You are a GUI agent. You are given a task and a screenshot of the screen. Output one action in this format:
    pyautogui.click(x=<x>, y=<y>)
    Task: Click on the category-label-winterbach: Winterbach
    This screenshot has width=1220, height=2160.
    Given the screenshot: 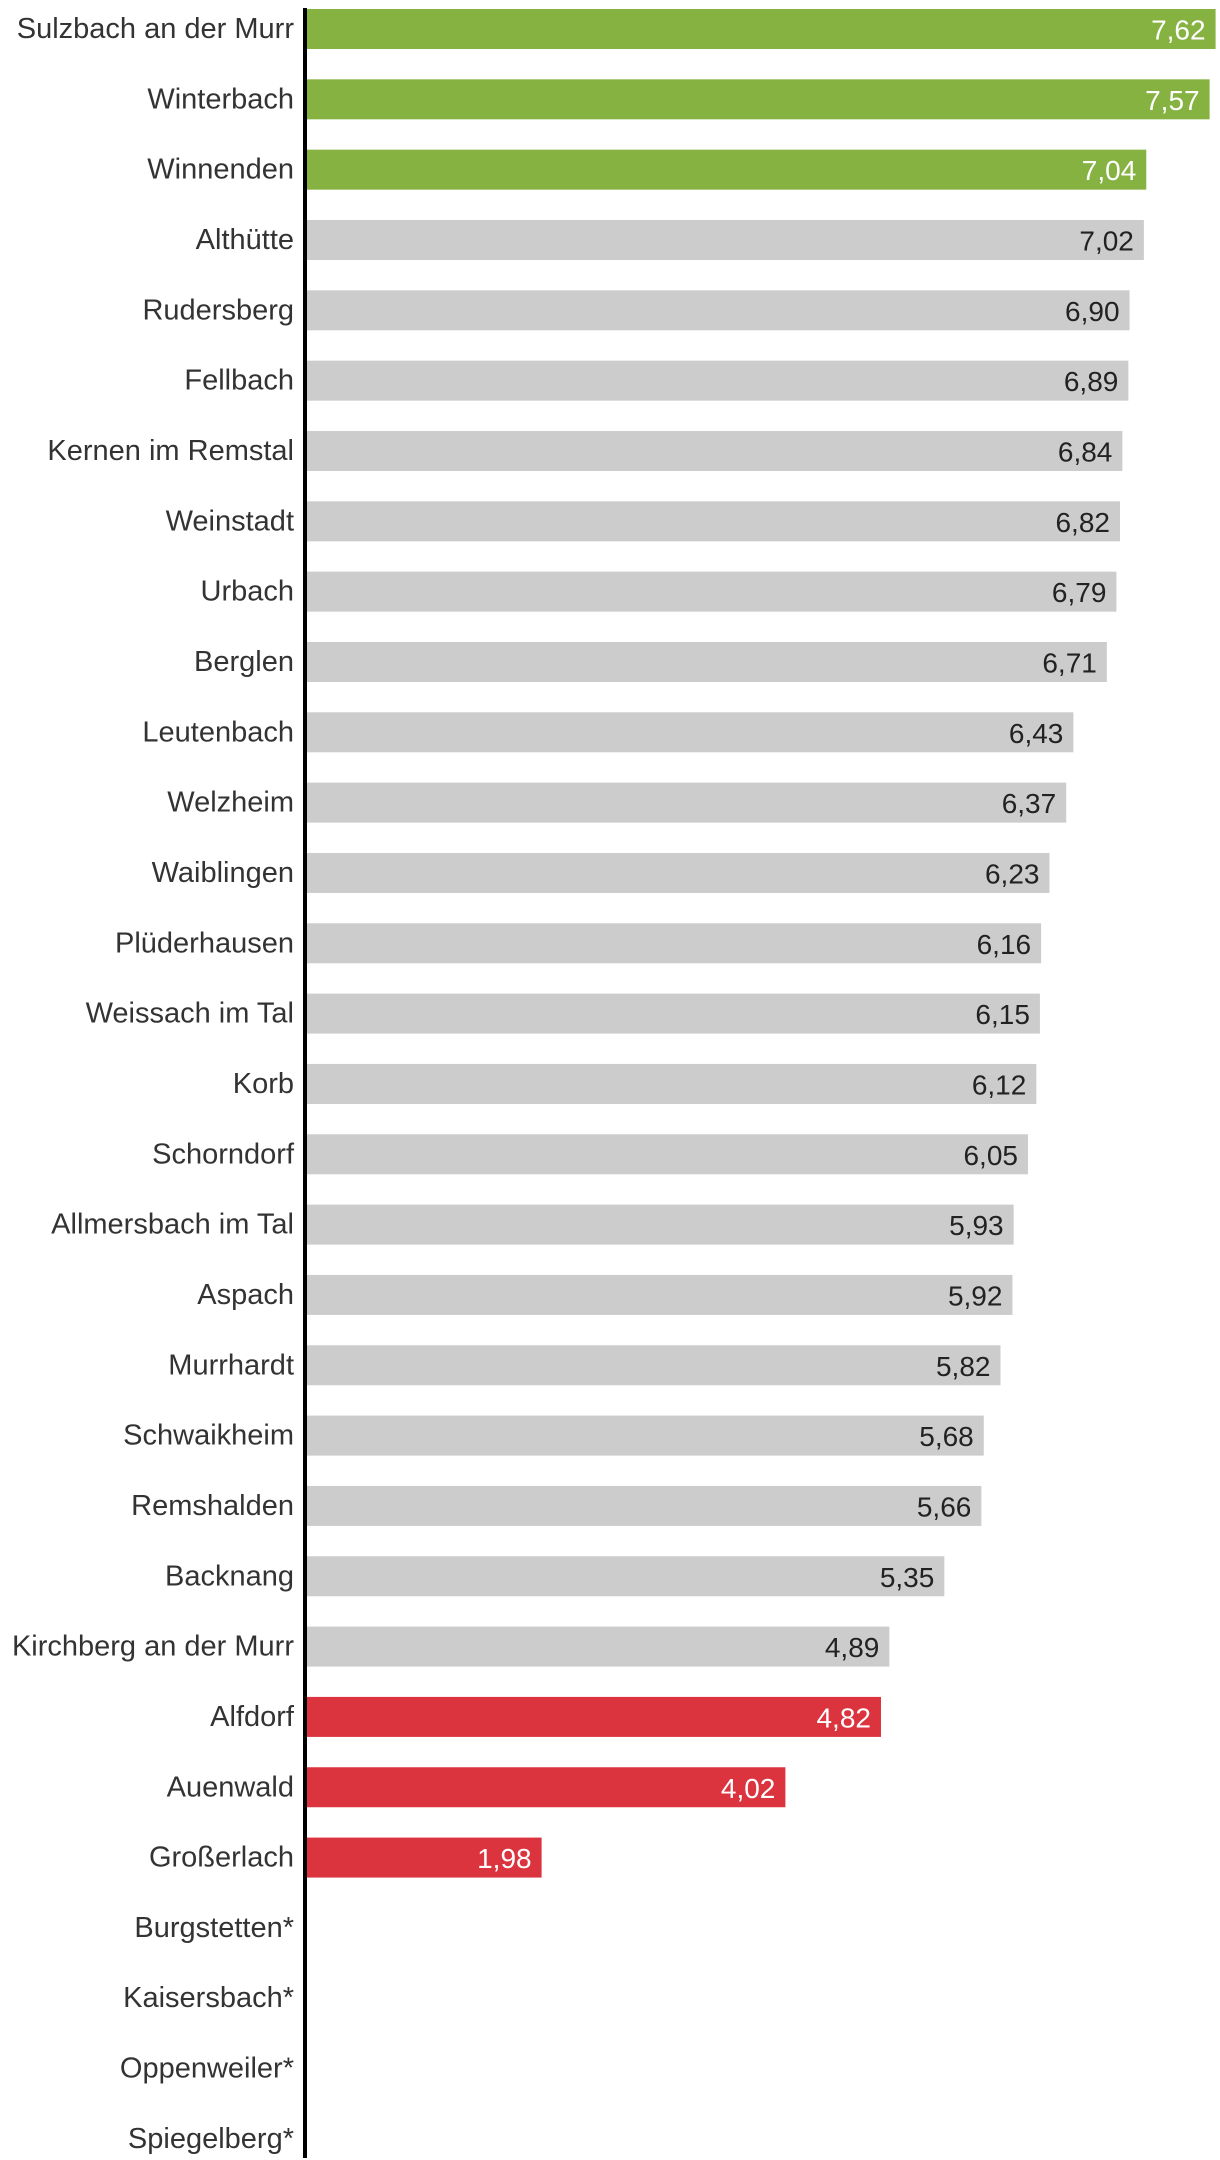 What is the action you would take?
    pyautogui.click(x=220, y=99)
    